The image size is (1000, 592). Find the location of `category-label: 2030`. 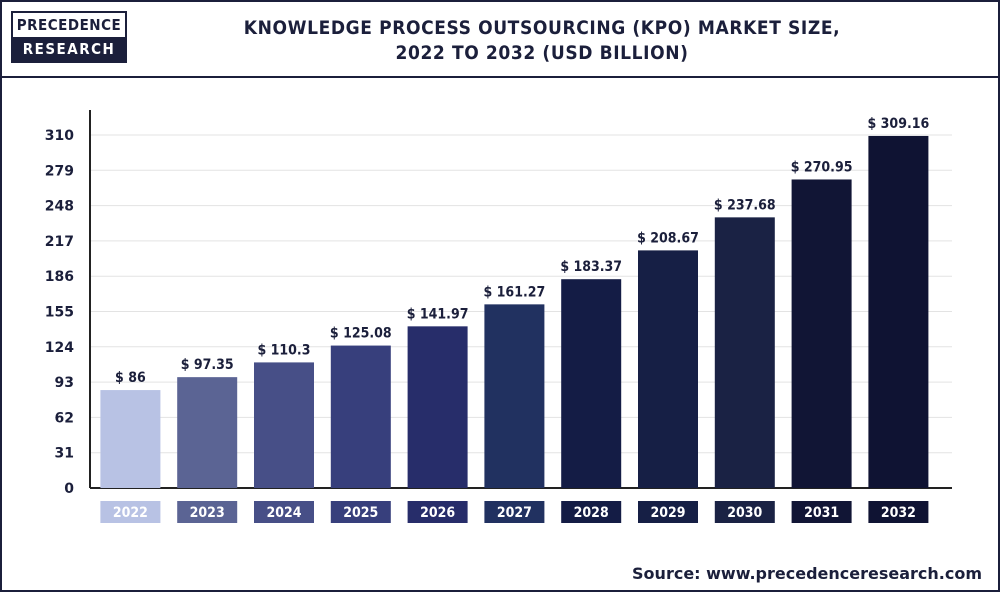

category-label: 2030 is located at coordinates (744, 513).